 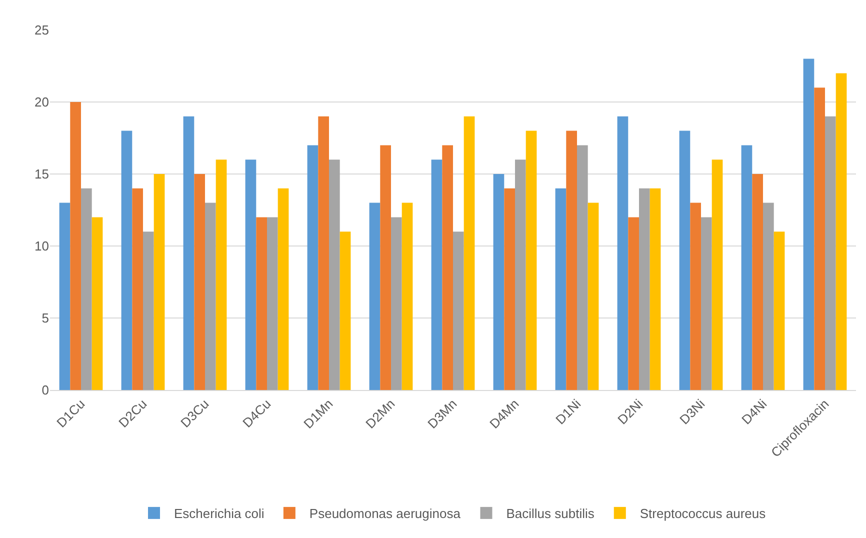 I want to click on legend-label: Pseudomonas aeruginosa, so click(x=385, y=514).